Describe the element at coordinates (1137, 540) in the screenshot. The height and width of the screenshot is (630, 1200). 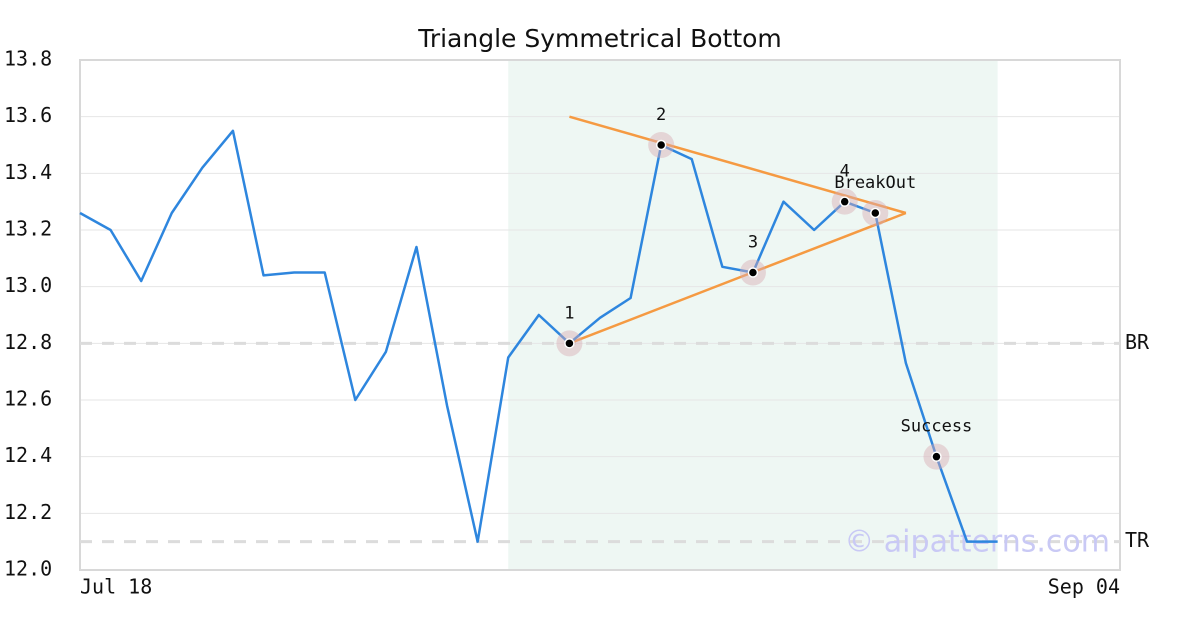
I see `level-label: TR` at that location.